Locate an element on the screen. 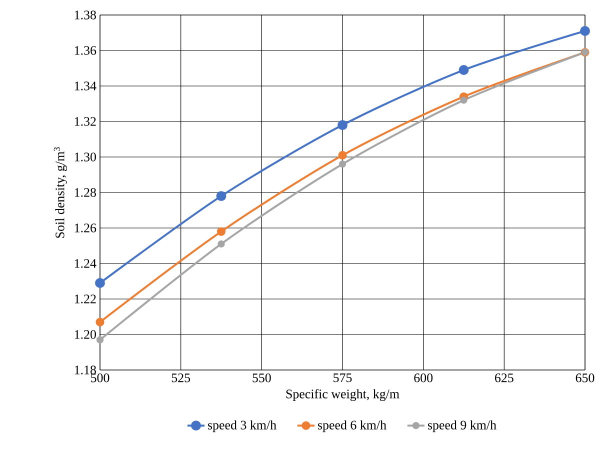 This screenshot has height=472, width=606. y-tick-label: 1.22 is located at coordinates (85, 299).